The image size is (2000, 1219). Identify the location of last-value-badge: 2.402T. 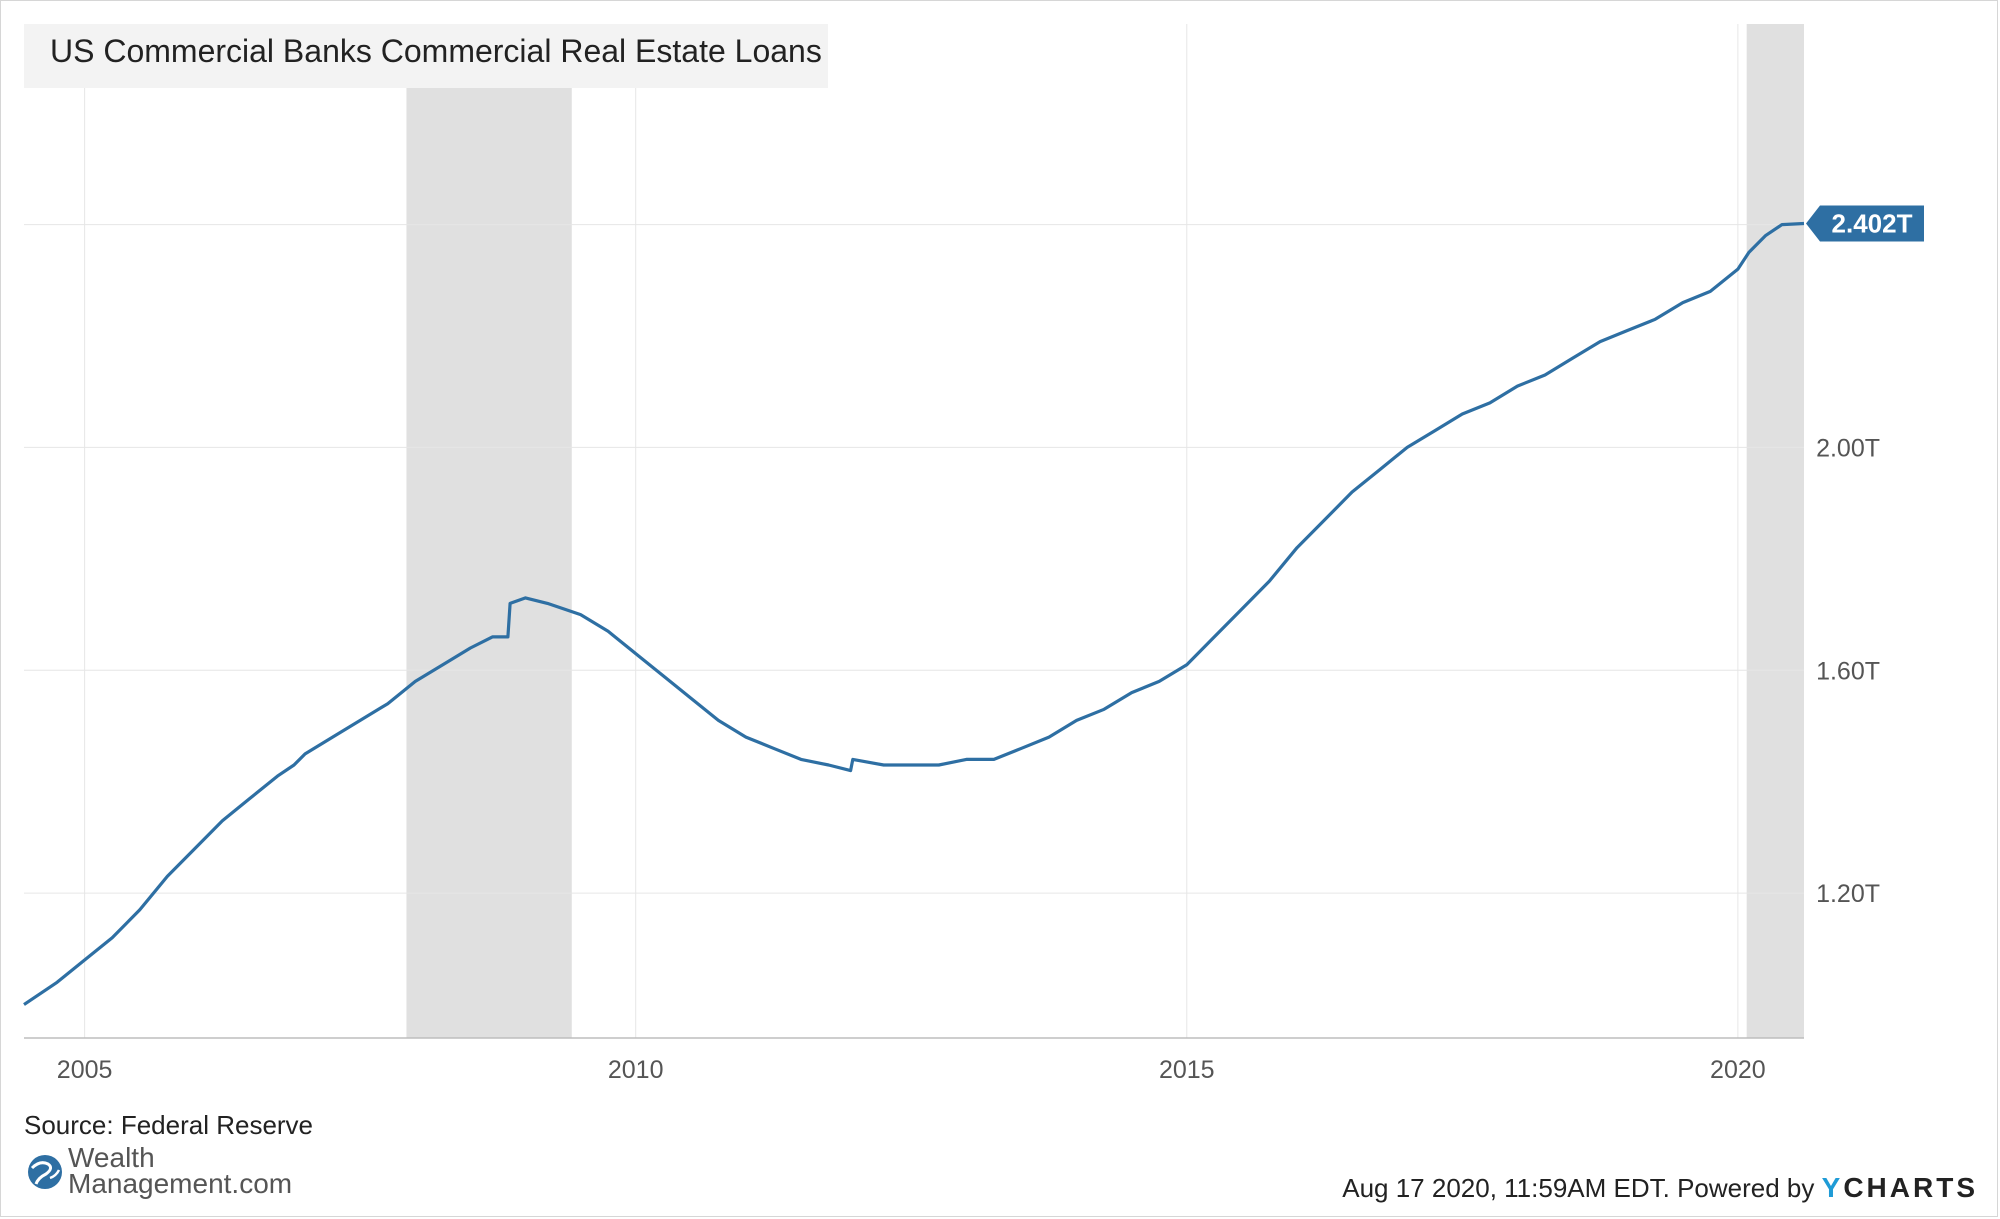
(1865, 223).